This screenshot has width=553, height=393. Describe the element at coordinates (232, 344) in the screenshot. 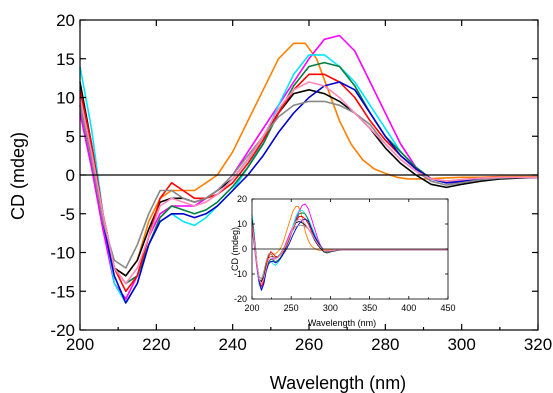

I see `main-x-tick-label: 240` at that location.